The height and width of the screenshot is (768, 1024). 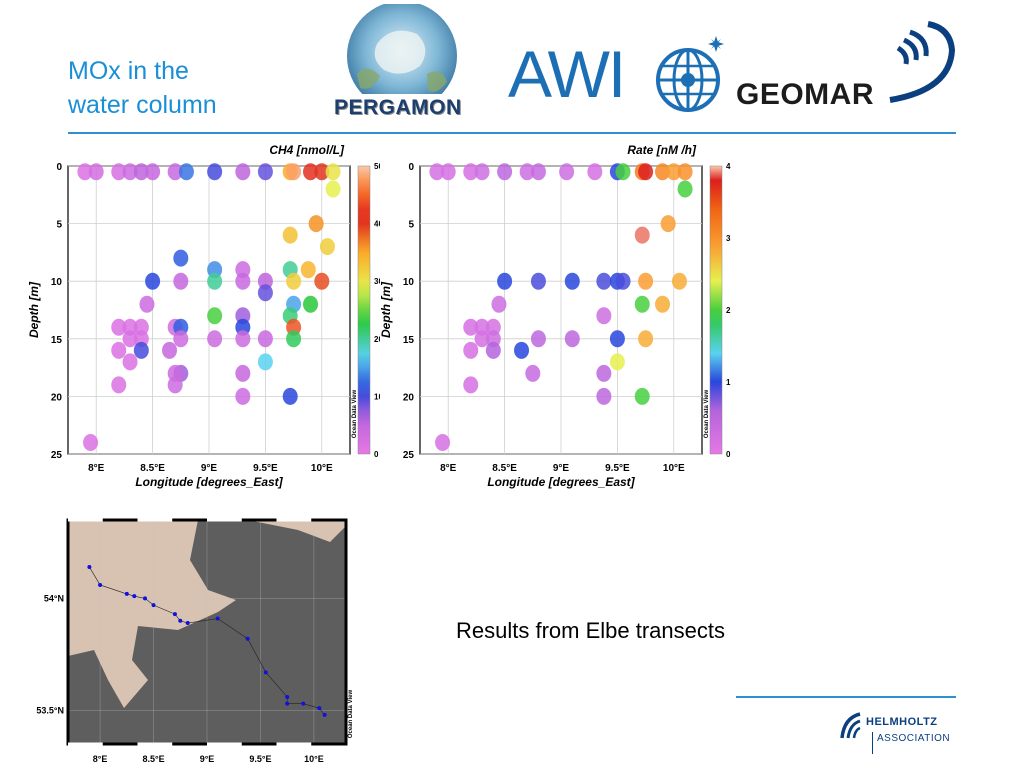 I want to click on x-tick-label: 8.5°E, so click(x=504, y=468).